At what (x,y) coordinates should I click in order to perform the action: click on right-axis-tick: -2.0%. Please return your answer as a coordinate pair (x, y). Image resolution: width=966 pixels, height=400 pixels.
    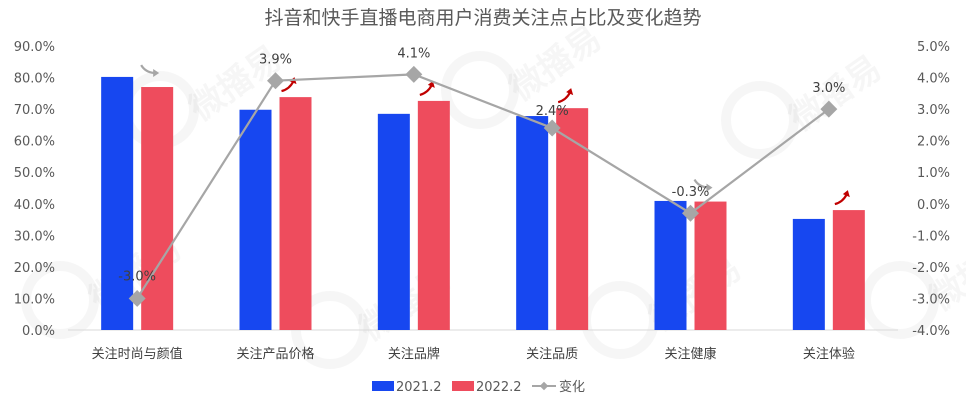
    Looking at the image, I should click on (931, 268).